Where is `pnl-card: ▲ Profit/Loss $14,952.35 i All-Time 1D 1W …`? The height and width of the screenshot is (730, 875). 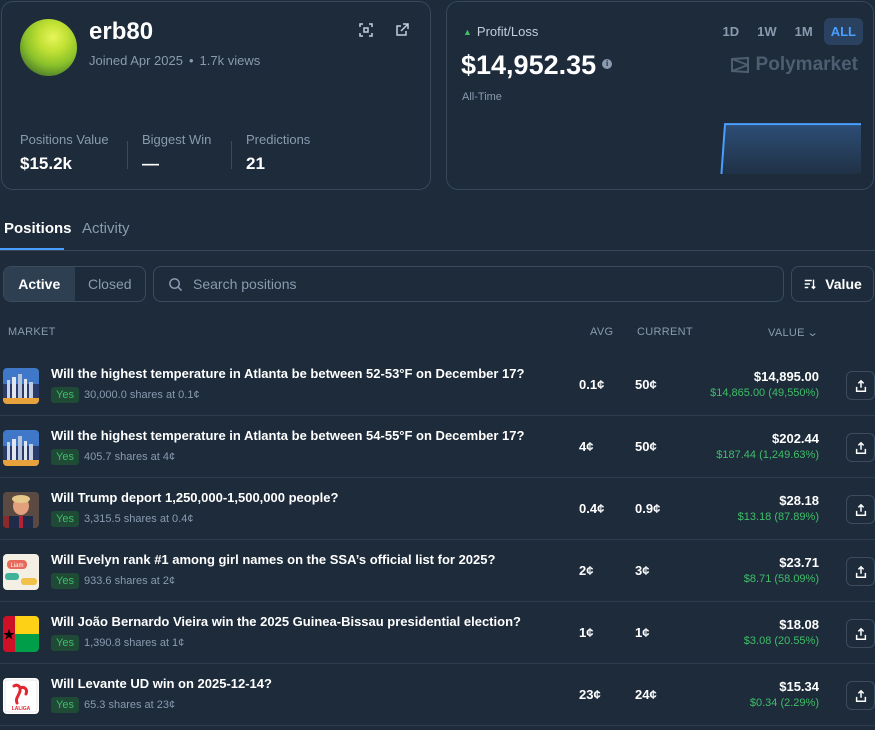
pnl-card: ▲ Profit/Loss $14,952.35 i All-Time 1D 1W … is located at coordinates (660, 95).